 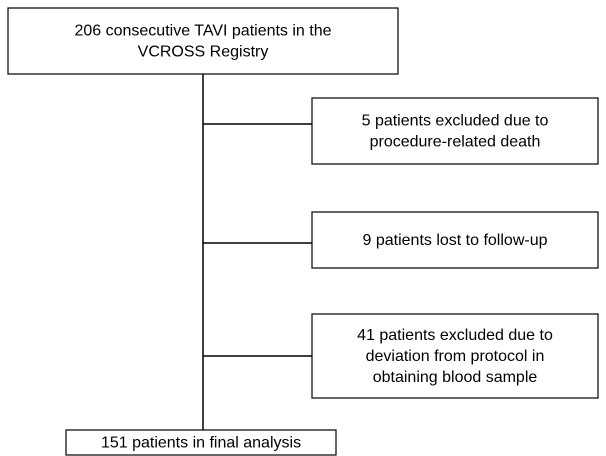 I want to click on box: 9 patients lost to follow-up, so click(x=455, y=240).